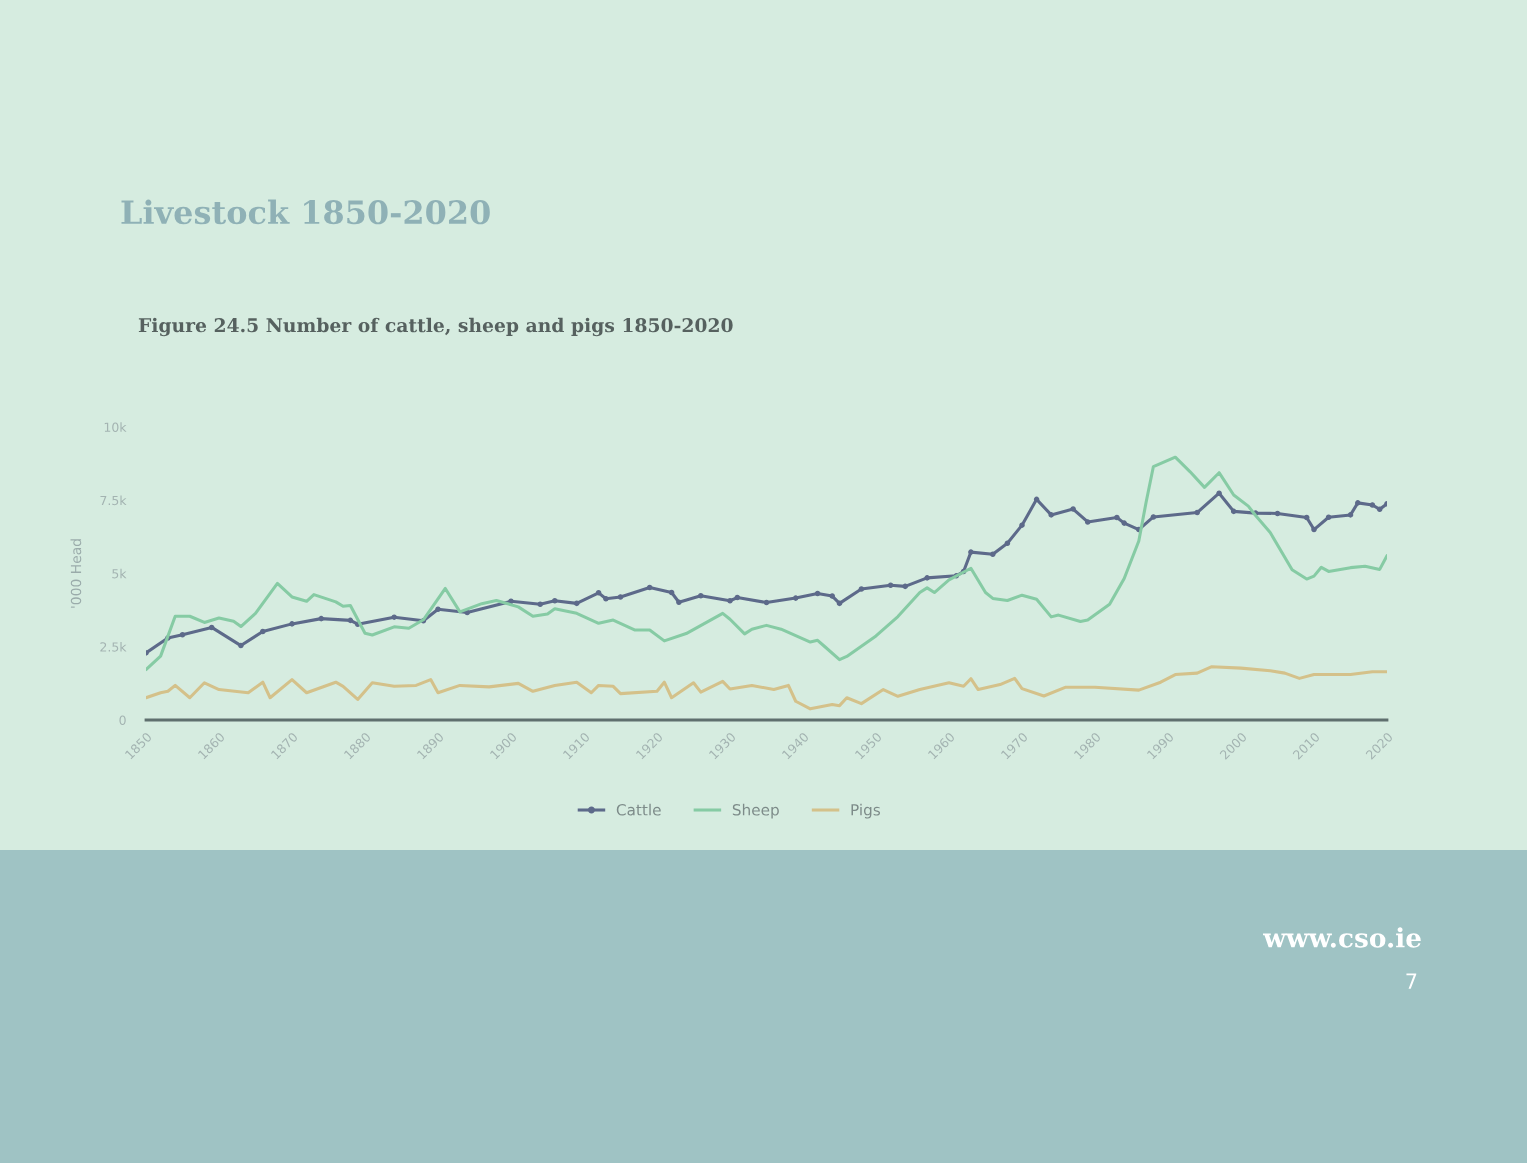 The width and height of the screenshot is (1527, 1163). What do you see at coordinates (76, 573) in the screenshot?
I see `y-axis-title: '000 Head` at bounding box center [76, 573].